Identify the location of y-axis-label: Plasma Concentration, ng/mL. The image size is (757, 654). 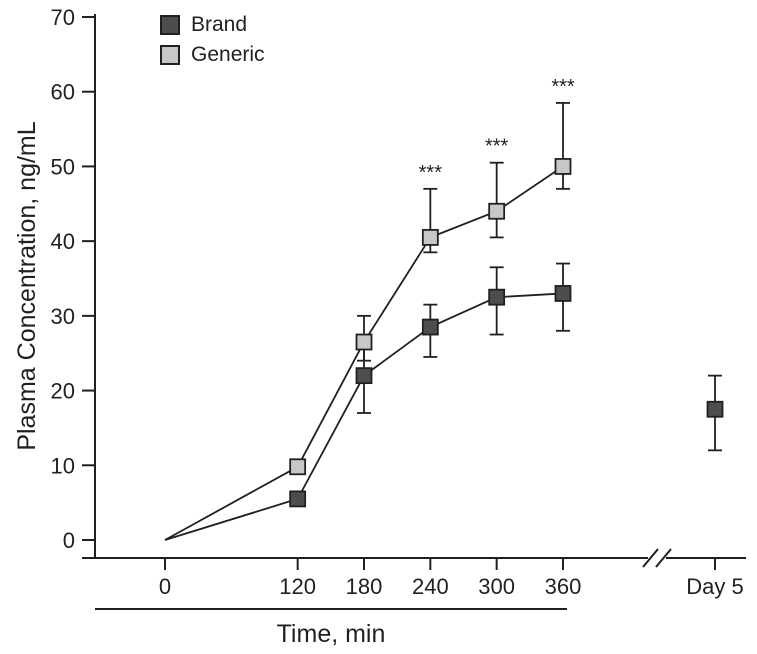
(26, 286).